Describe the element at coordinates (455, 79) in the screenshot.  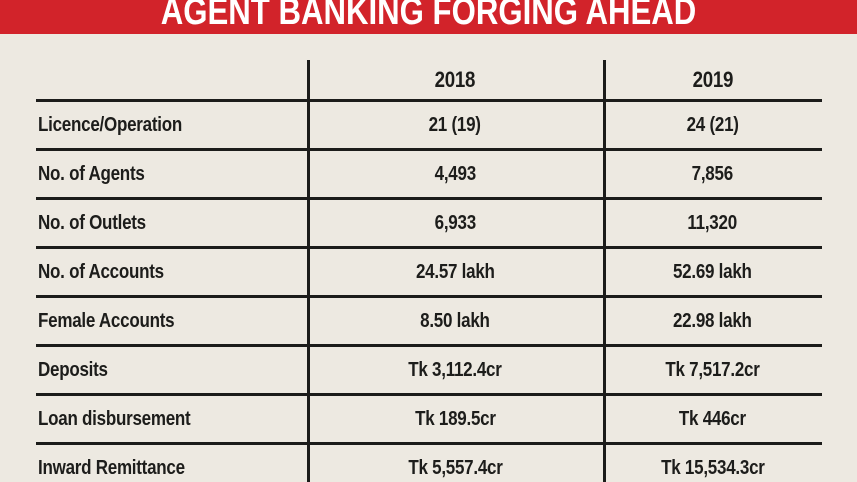
I see `column-header-2018: 2018` at that location.